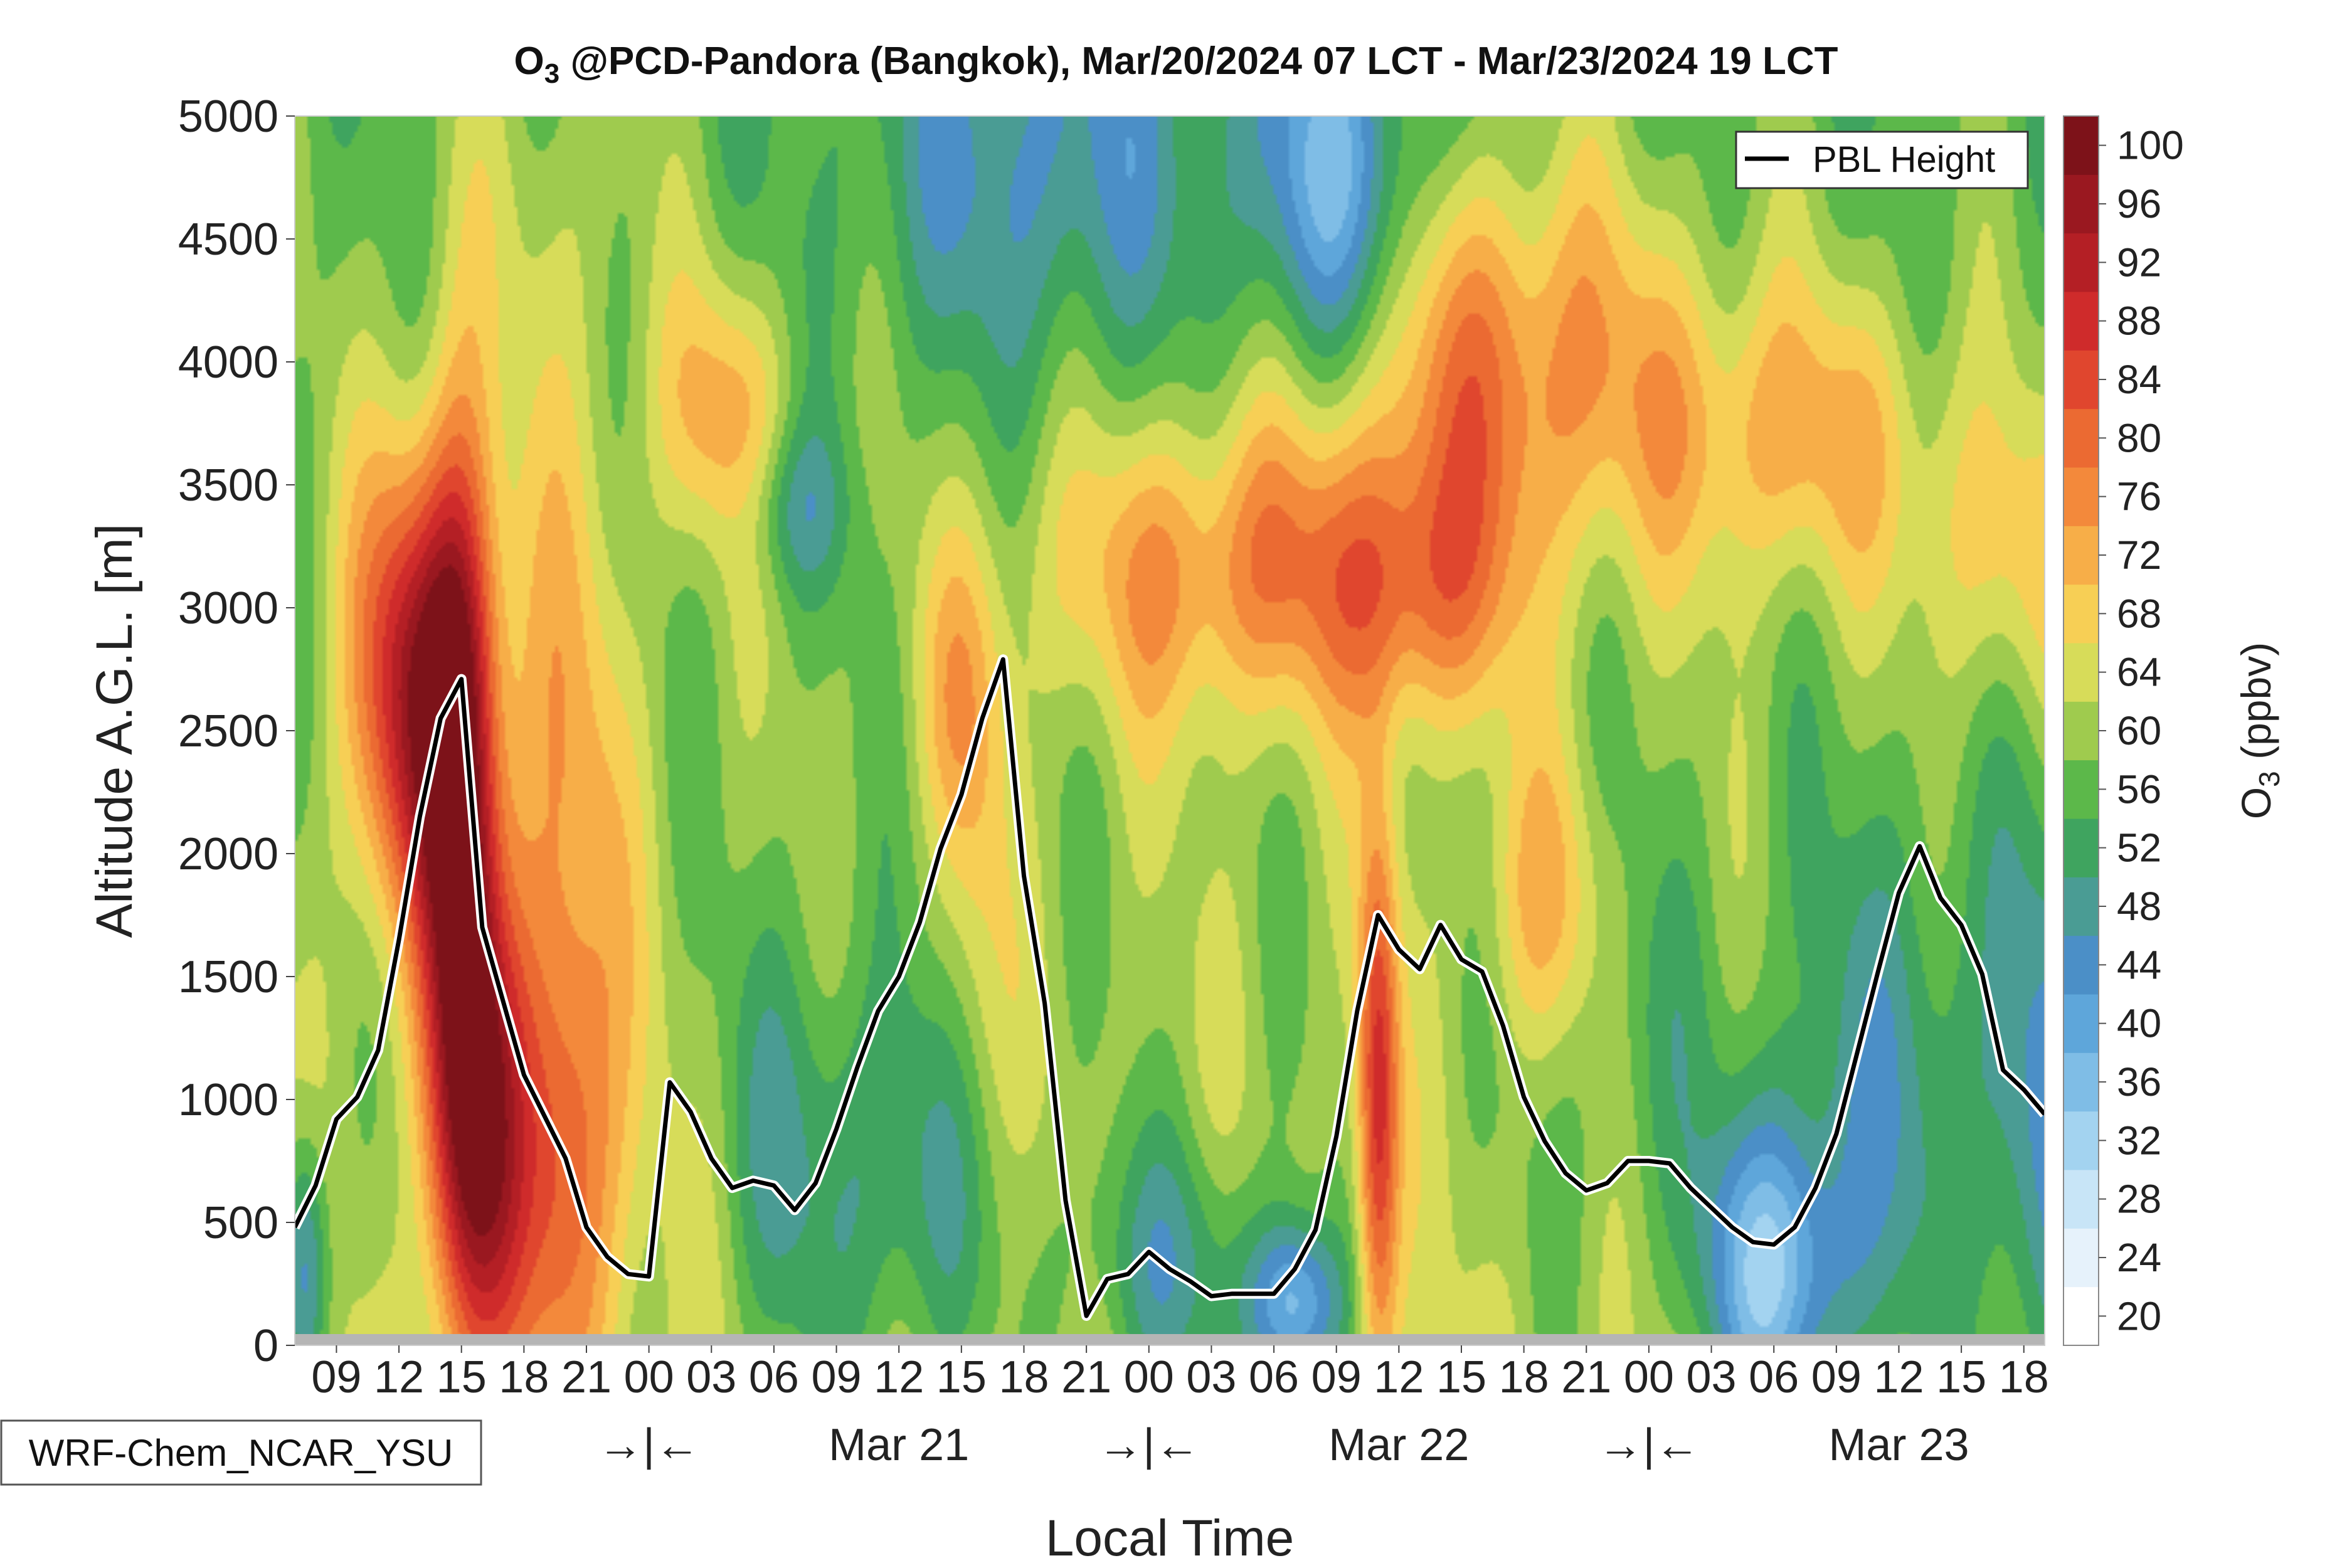 Image resolution: width=2352 pixels, height=1568 pixels. Describe the element at coordinates (228, 731) in the screenshot. I see `y-tick-label: 2500` at that location.